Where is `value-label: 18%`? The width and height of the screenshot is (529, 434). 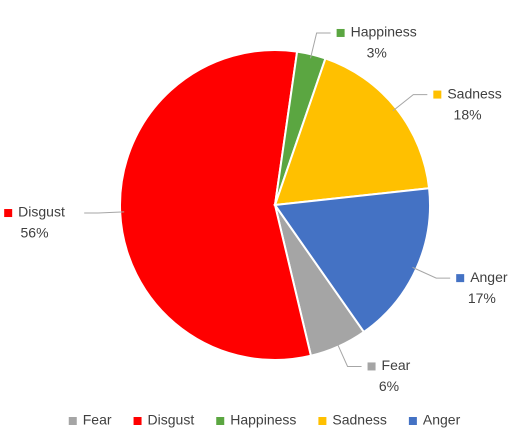 value-label: 18% is located at coordinates (468, 114).